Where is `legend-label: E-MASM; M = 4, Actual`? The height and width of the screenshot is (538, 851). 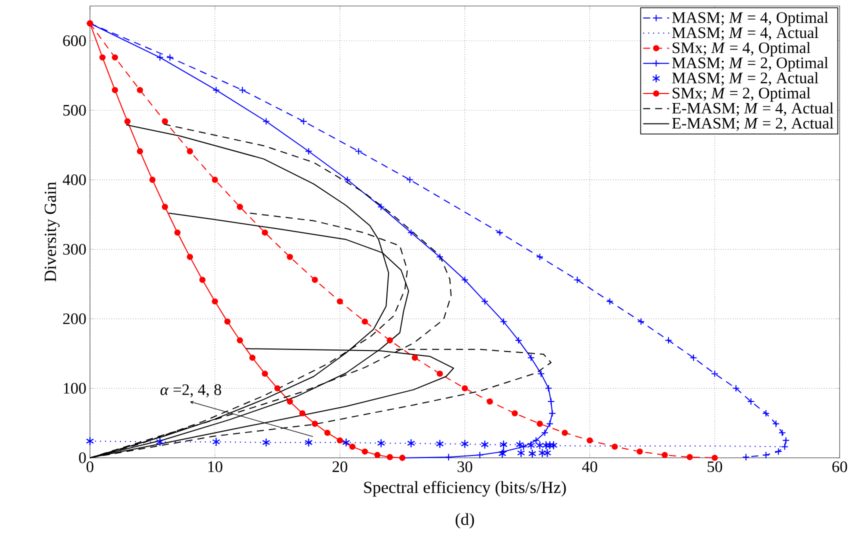
legend-label: E-MASM; M = 4, Actual is located at coordinates (753, 109).